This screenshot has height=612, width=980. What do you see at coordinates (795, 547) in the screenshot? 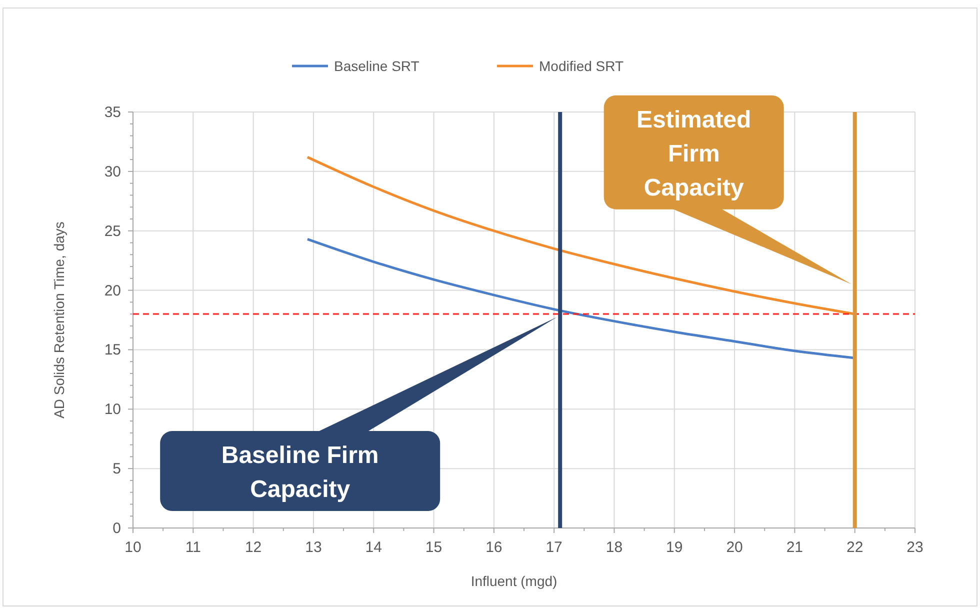
I see `x-tick-label: 21` at bounding box center [795, 547].